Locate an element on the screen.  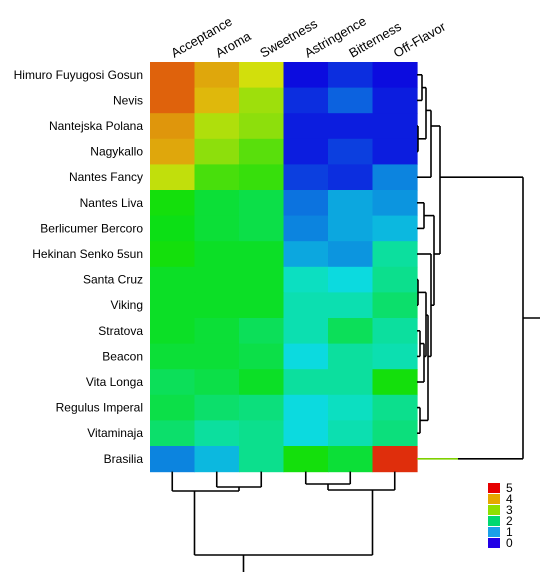
row-label: Viking is located at coordinates (127, 305).